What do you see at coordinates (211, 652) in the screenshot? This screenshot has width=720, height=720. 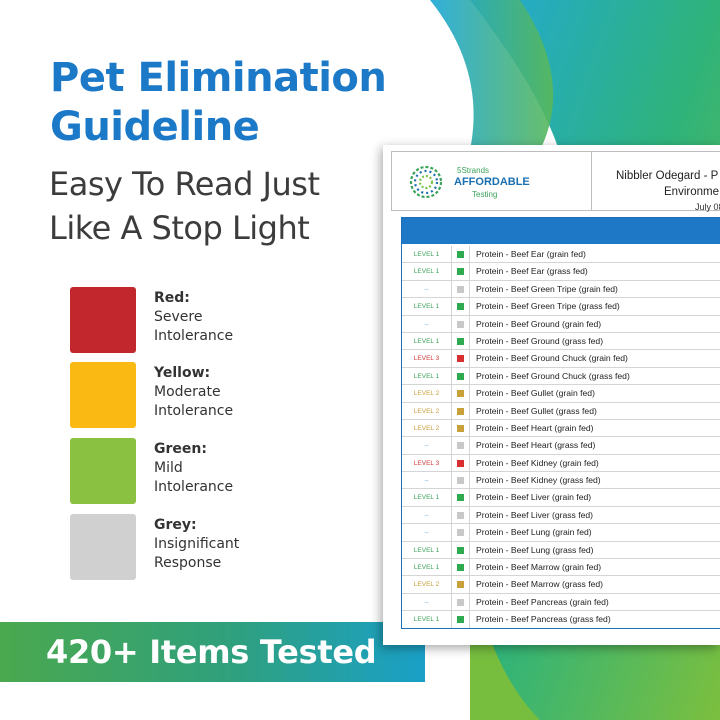 I see `banner-text: 420+ Items Tested` at bounding box center [211, 652].